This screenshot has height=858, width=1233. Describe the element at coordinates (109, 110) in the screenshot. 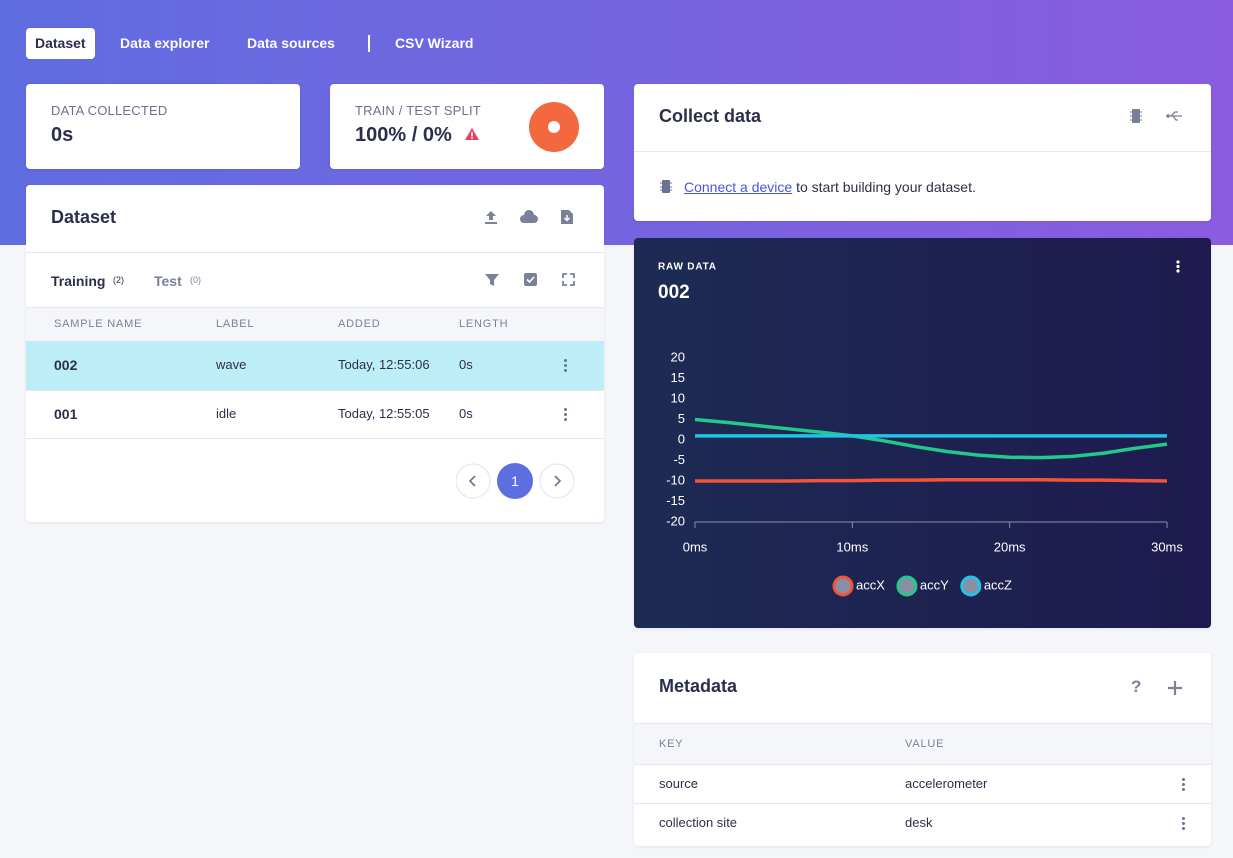

I see `stat-label: DATA COLLECTED` at that location.